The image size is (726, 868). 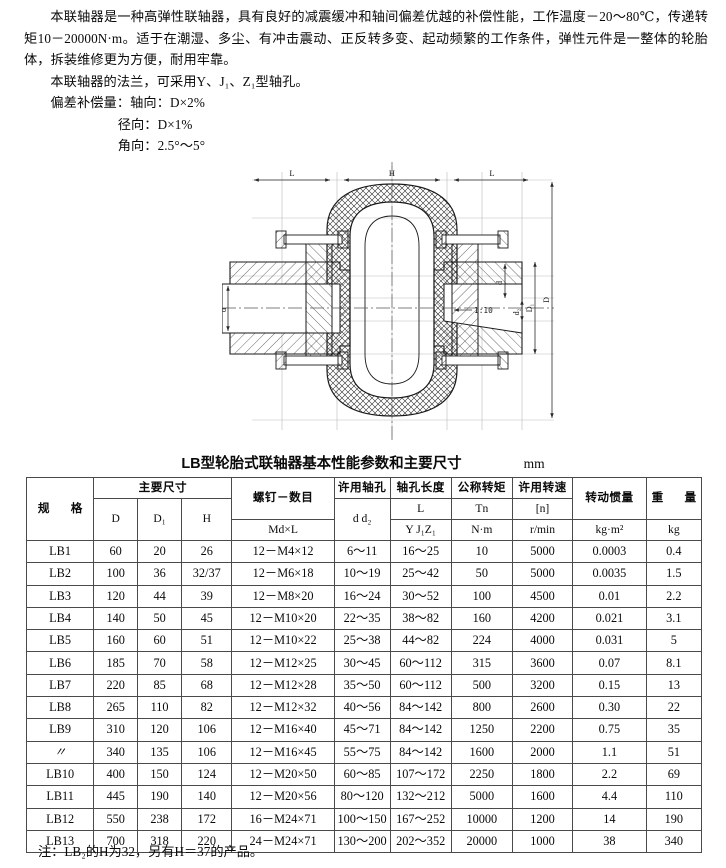 What do you see at coordinates (283, 752) in the screenshot?
I see `cell-screw: 12－M16×45` at bounding box center [283, 752].